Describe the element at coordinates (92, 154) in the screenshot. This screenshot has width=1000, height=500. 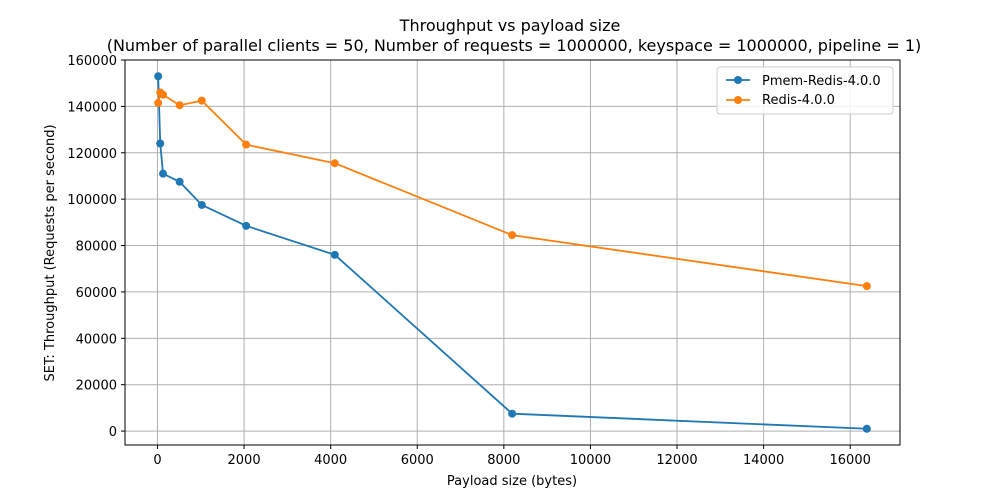
I see `y-tick-label: 120000` at that location.